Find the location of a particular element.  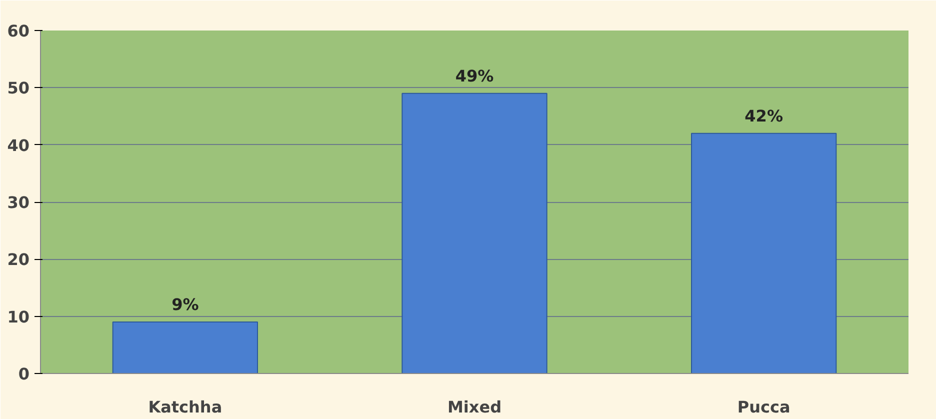

y-tick-label: 0 is located at coordinates (24, 374).